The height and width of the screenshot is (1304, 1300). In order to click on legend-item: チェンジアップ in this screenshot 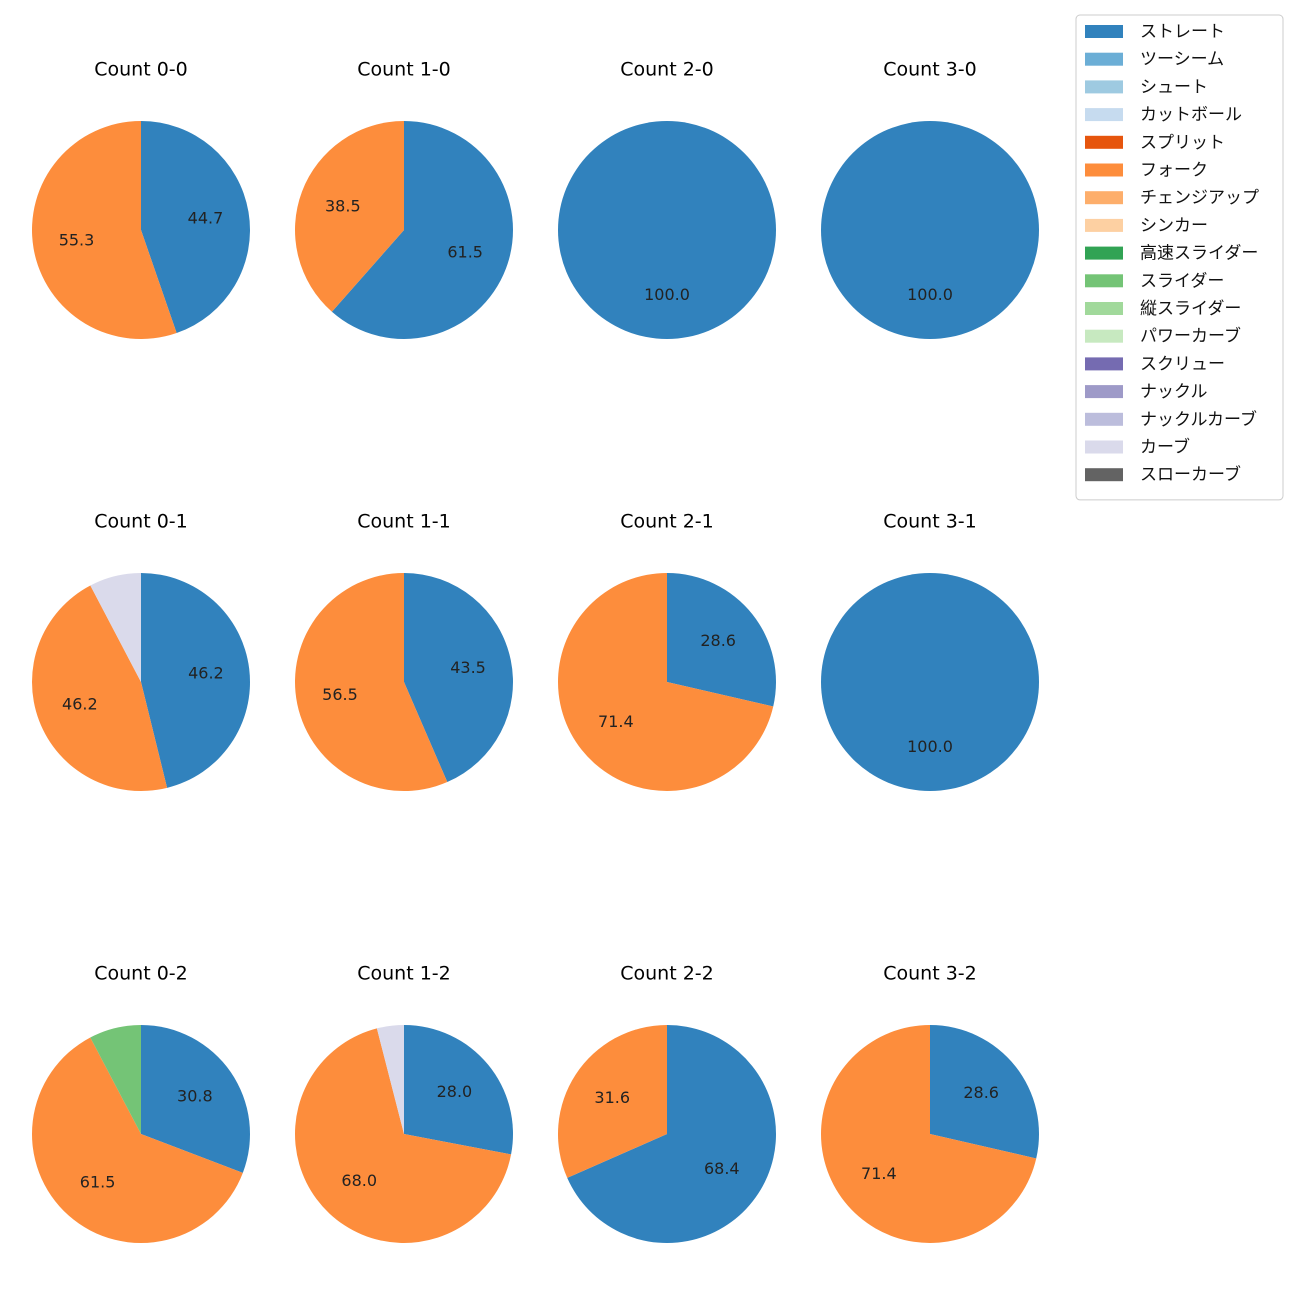, I will do `click(1172, 198)`.